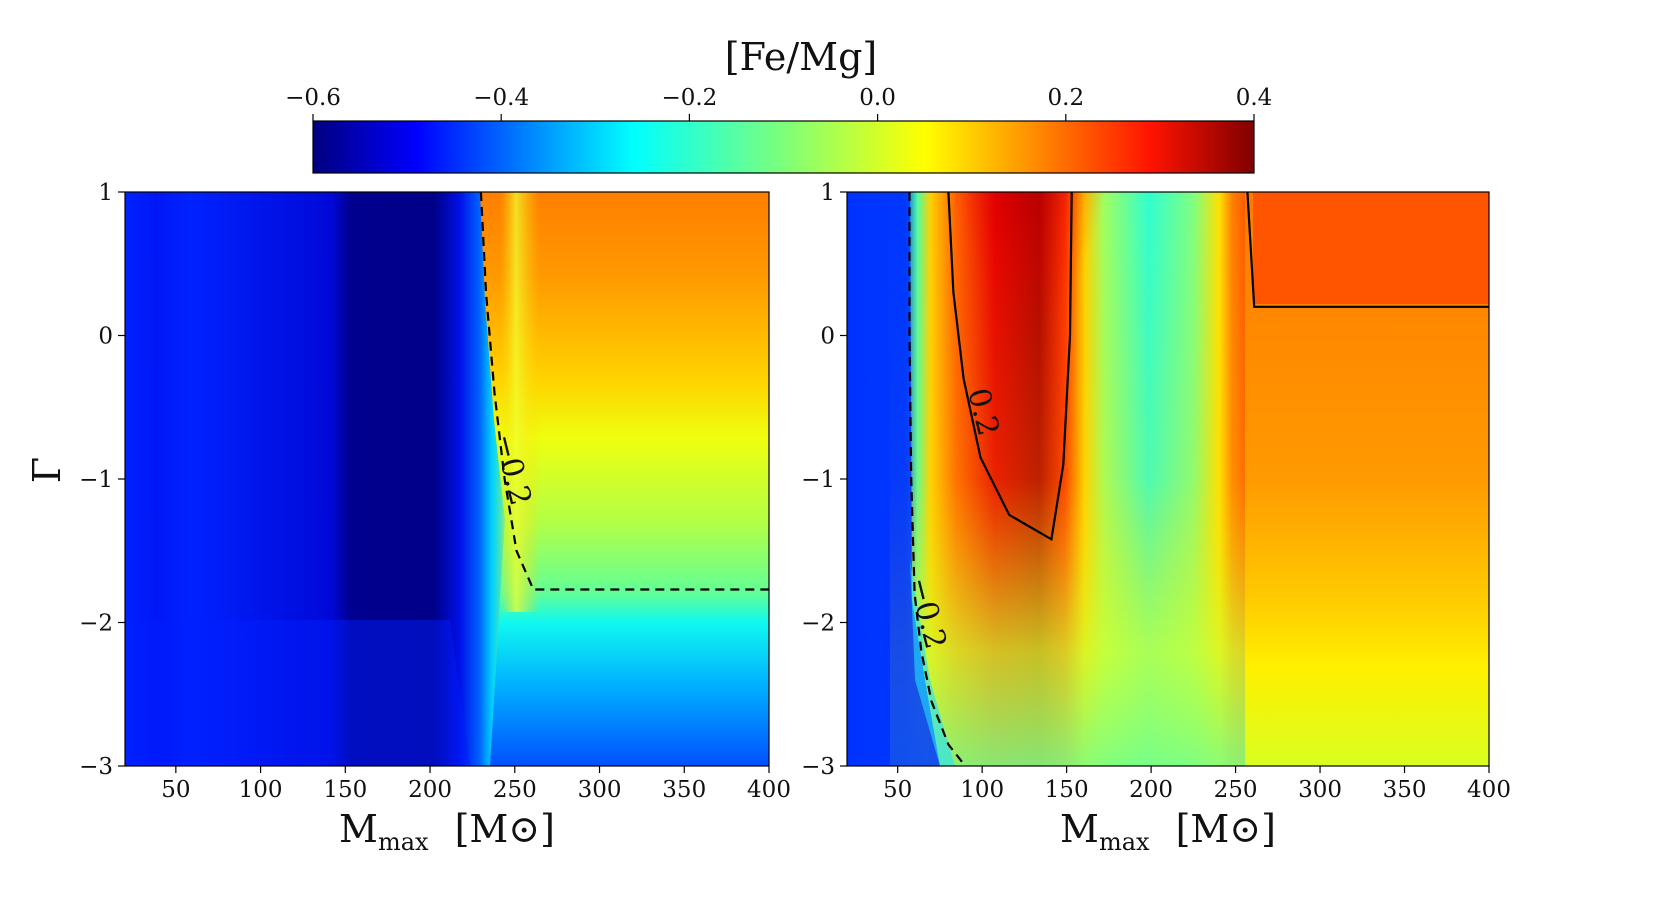 This screenshot has width=1661, height=923. What do you see at coordinates (801, 57) in the screenshot?
I see `colorbar-title: [Fe/Mg]` at bounding box center [801, 57].